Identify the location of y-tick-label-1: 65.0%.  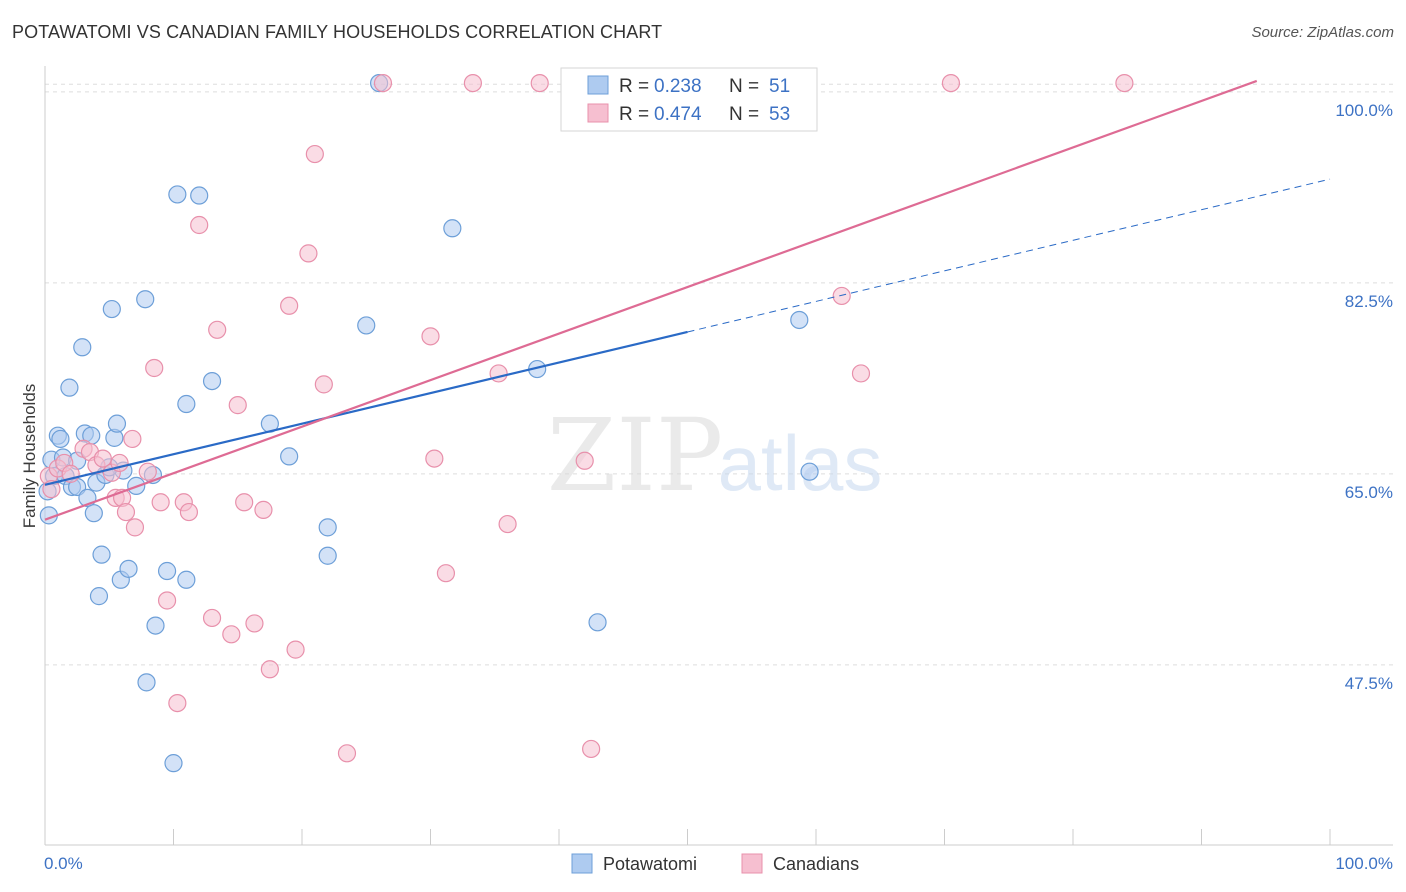
(1369, 492).